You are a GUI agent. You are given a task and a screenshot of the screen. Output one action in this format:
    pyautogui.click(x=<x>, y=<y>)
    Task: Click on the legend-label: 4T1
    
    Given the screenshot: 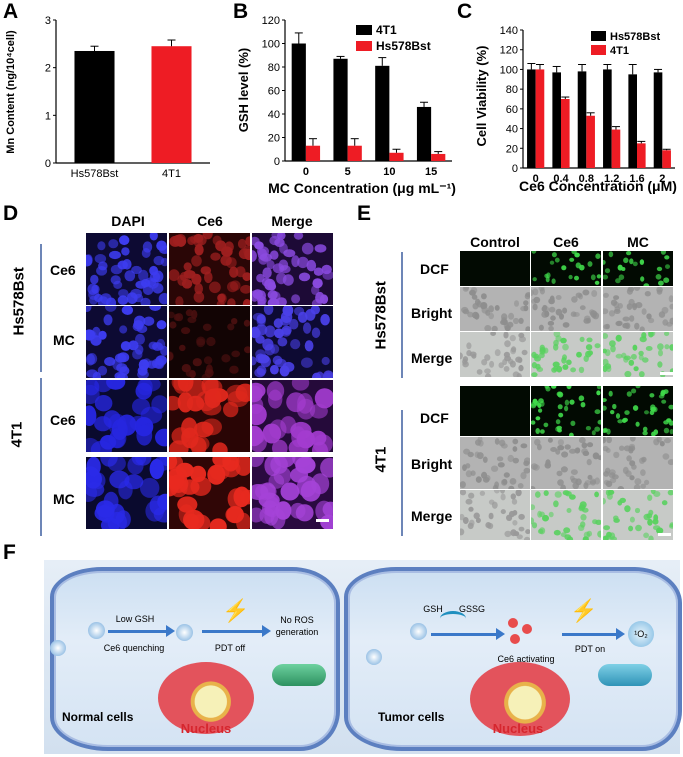 What is the action you would take?
    pyautogui.click(x=619, y=51)
    